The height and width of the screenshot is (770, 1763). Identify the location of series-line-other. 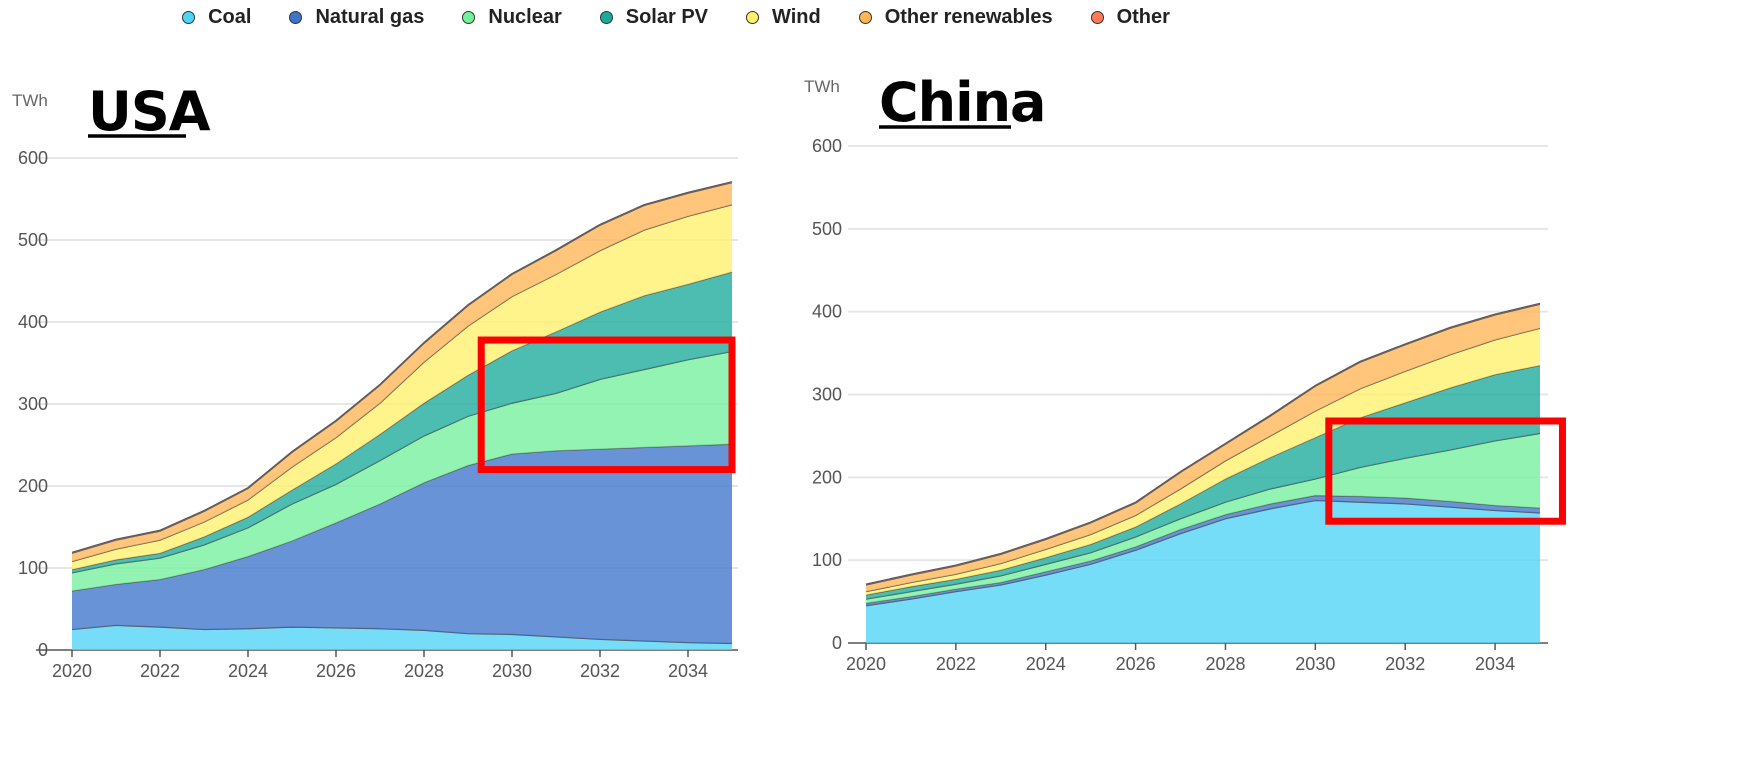
(1203, 443).